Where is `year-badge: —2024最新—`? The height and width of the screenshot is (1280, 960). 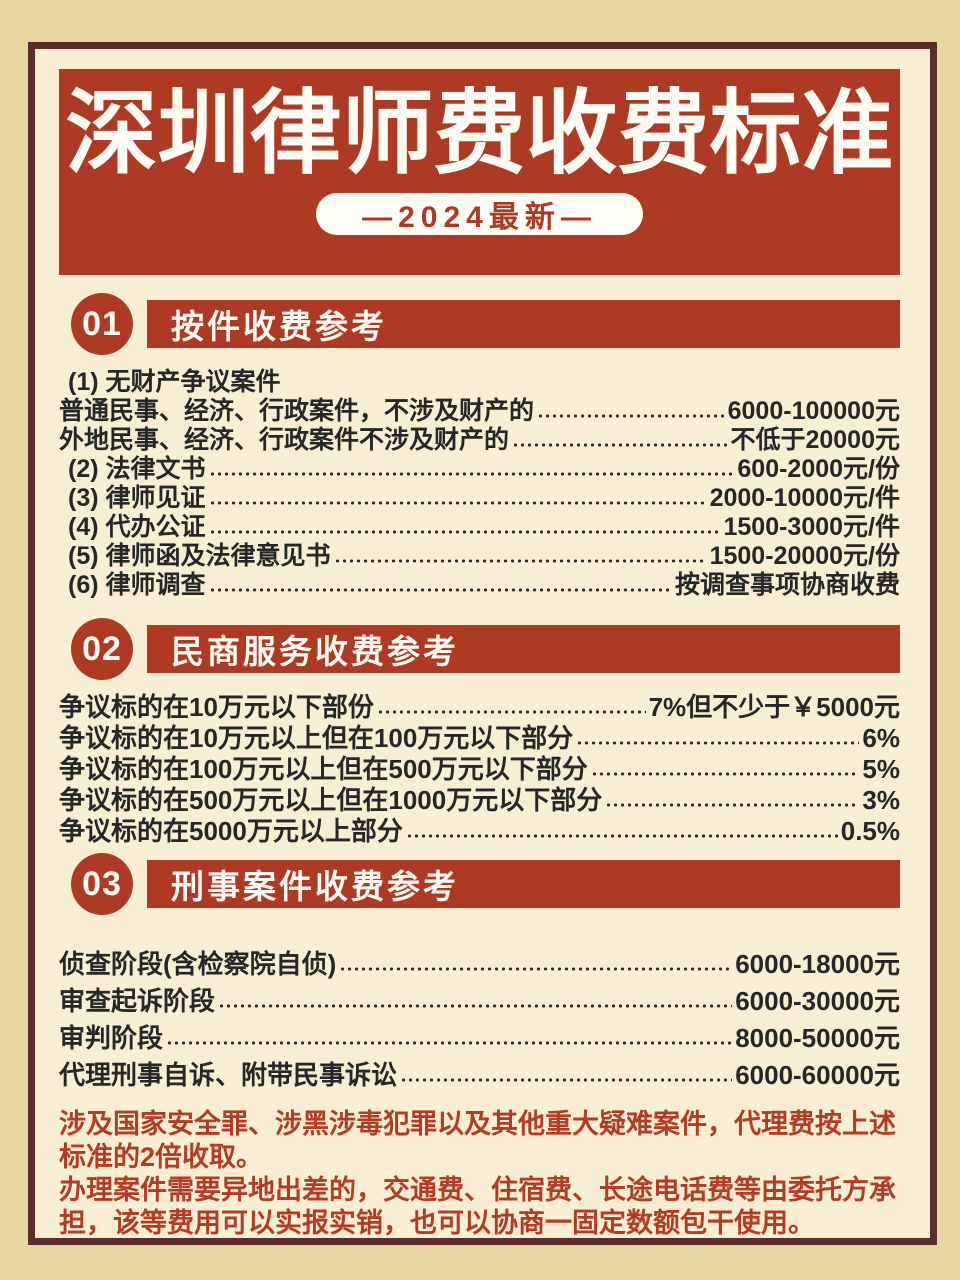 year-badge: —2024最新— is located at coordinates (479, 214).